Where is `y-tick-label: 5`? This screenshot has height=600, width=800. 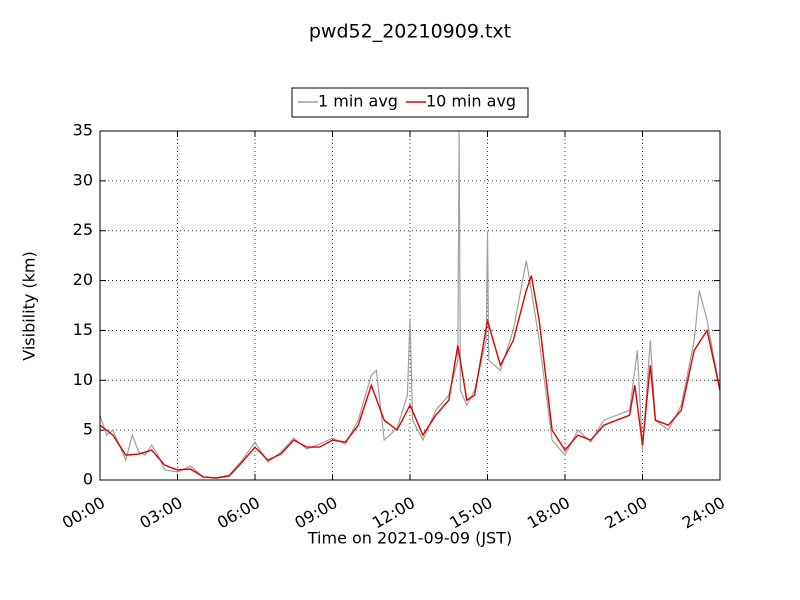 y-tick-label: 5 is located at coordinates (88, 429).